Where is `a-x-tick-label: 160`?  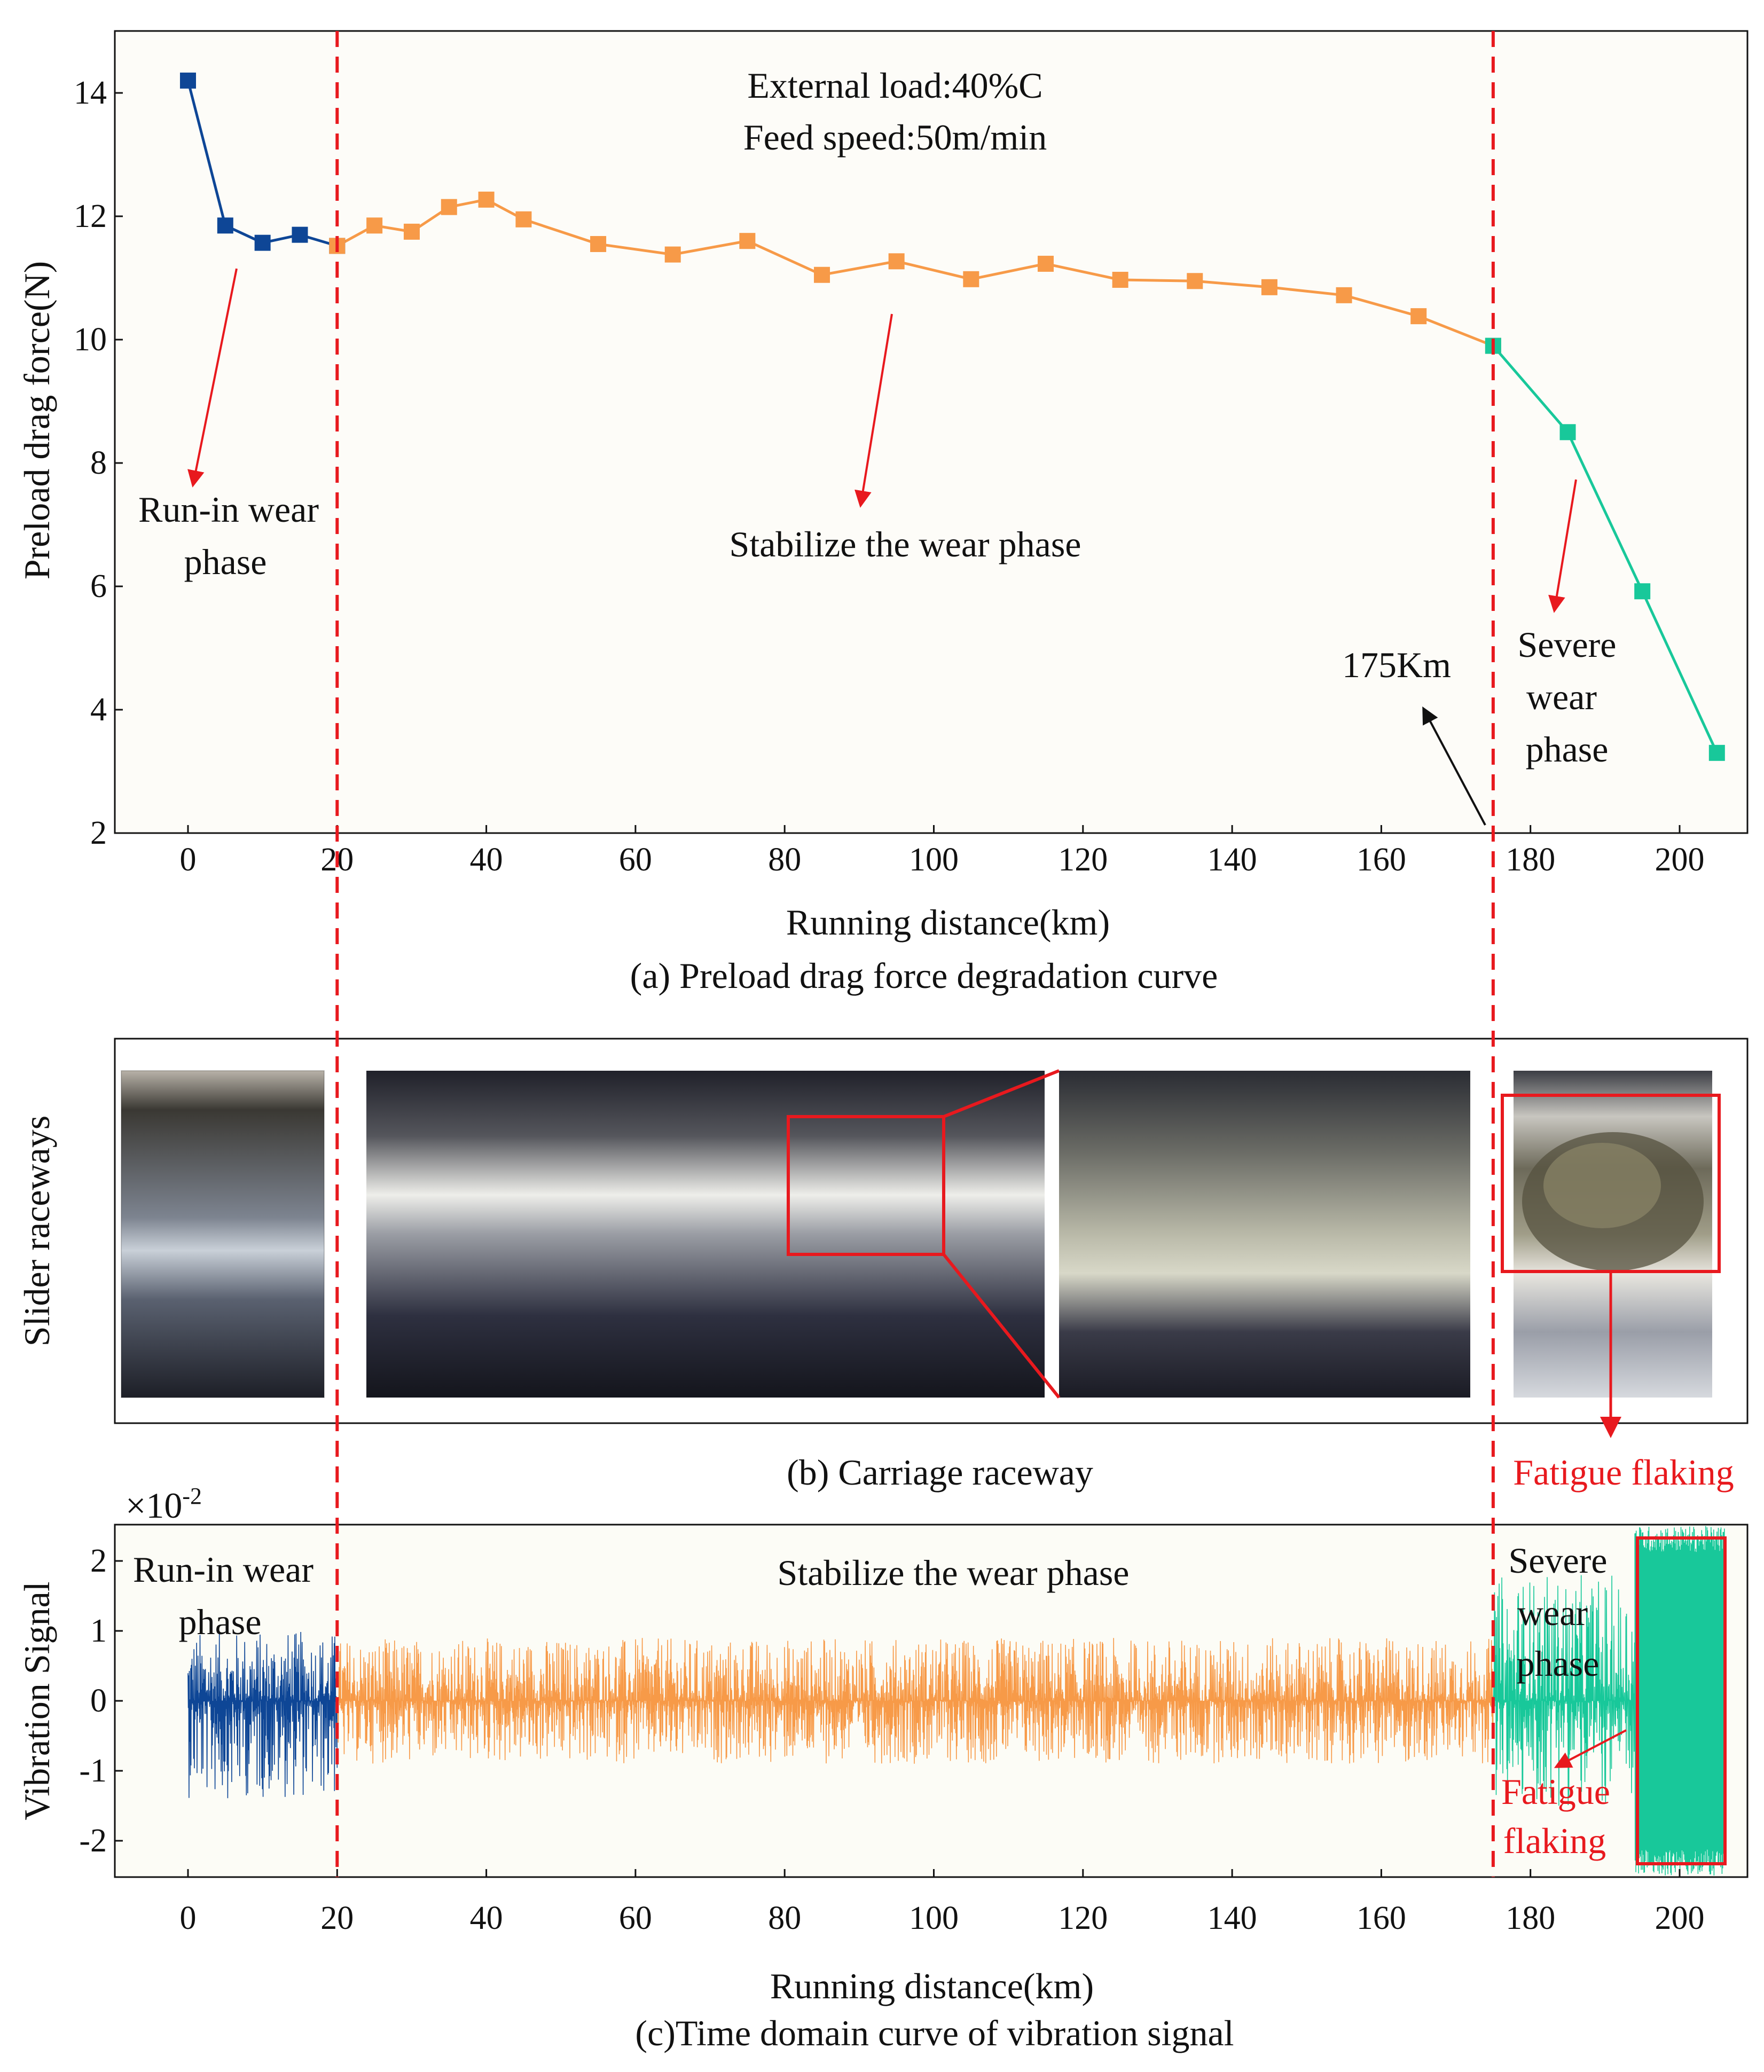
a-x-tick-label: 160 is located at coordinates (1381, 860).